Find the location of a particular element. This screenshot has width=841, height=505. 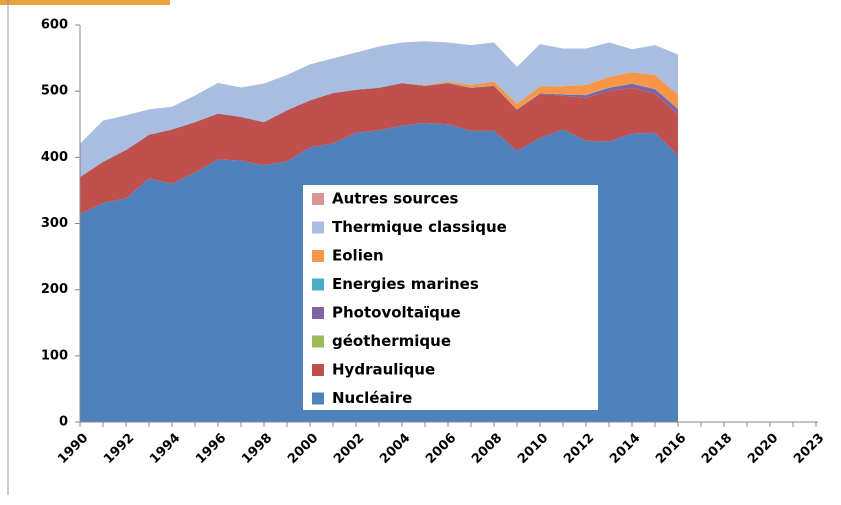

y-tick-label: 500 is located at coordinates (54, 91).